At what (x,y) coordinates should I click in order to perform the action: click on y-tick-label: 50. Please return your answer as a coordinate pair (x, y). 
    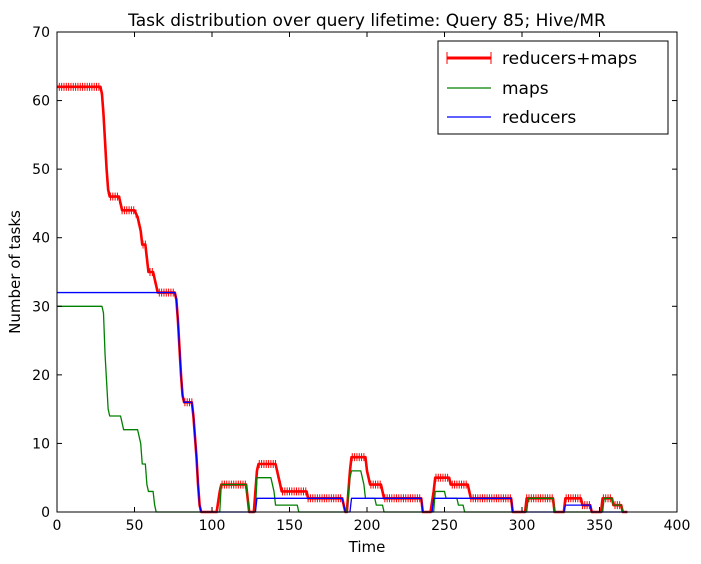
    Looking at the image, I should click on (41, 170).